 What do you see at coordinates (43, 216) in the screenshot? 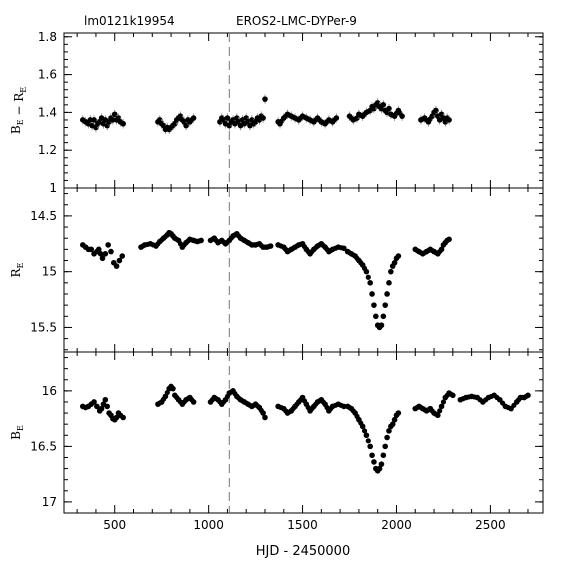
I see `y-tick-label: 14.5` at bounding box center [43, 216].